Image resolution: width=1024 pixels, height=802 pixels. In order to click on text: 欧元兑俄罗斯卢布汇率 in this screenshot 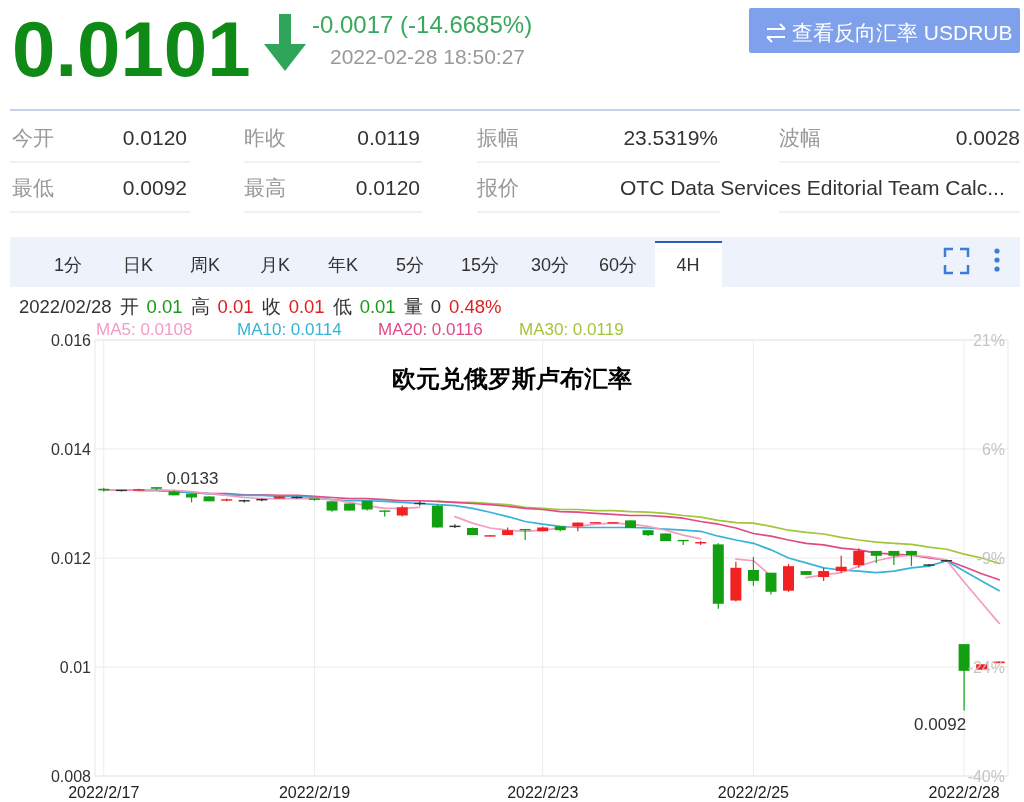, I will do `click(512, 378)`.